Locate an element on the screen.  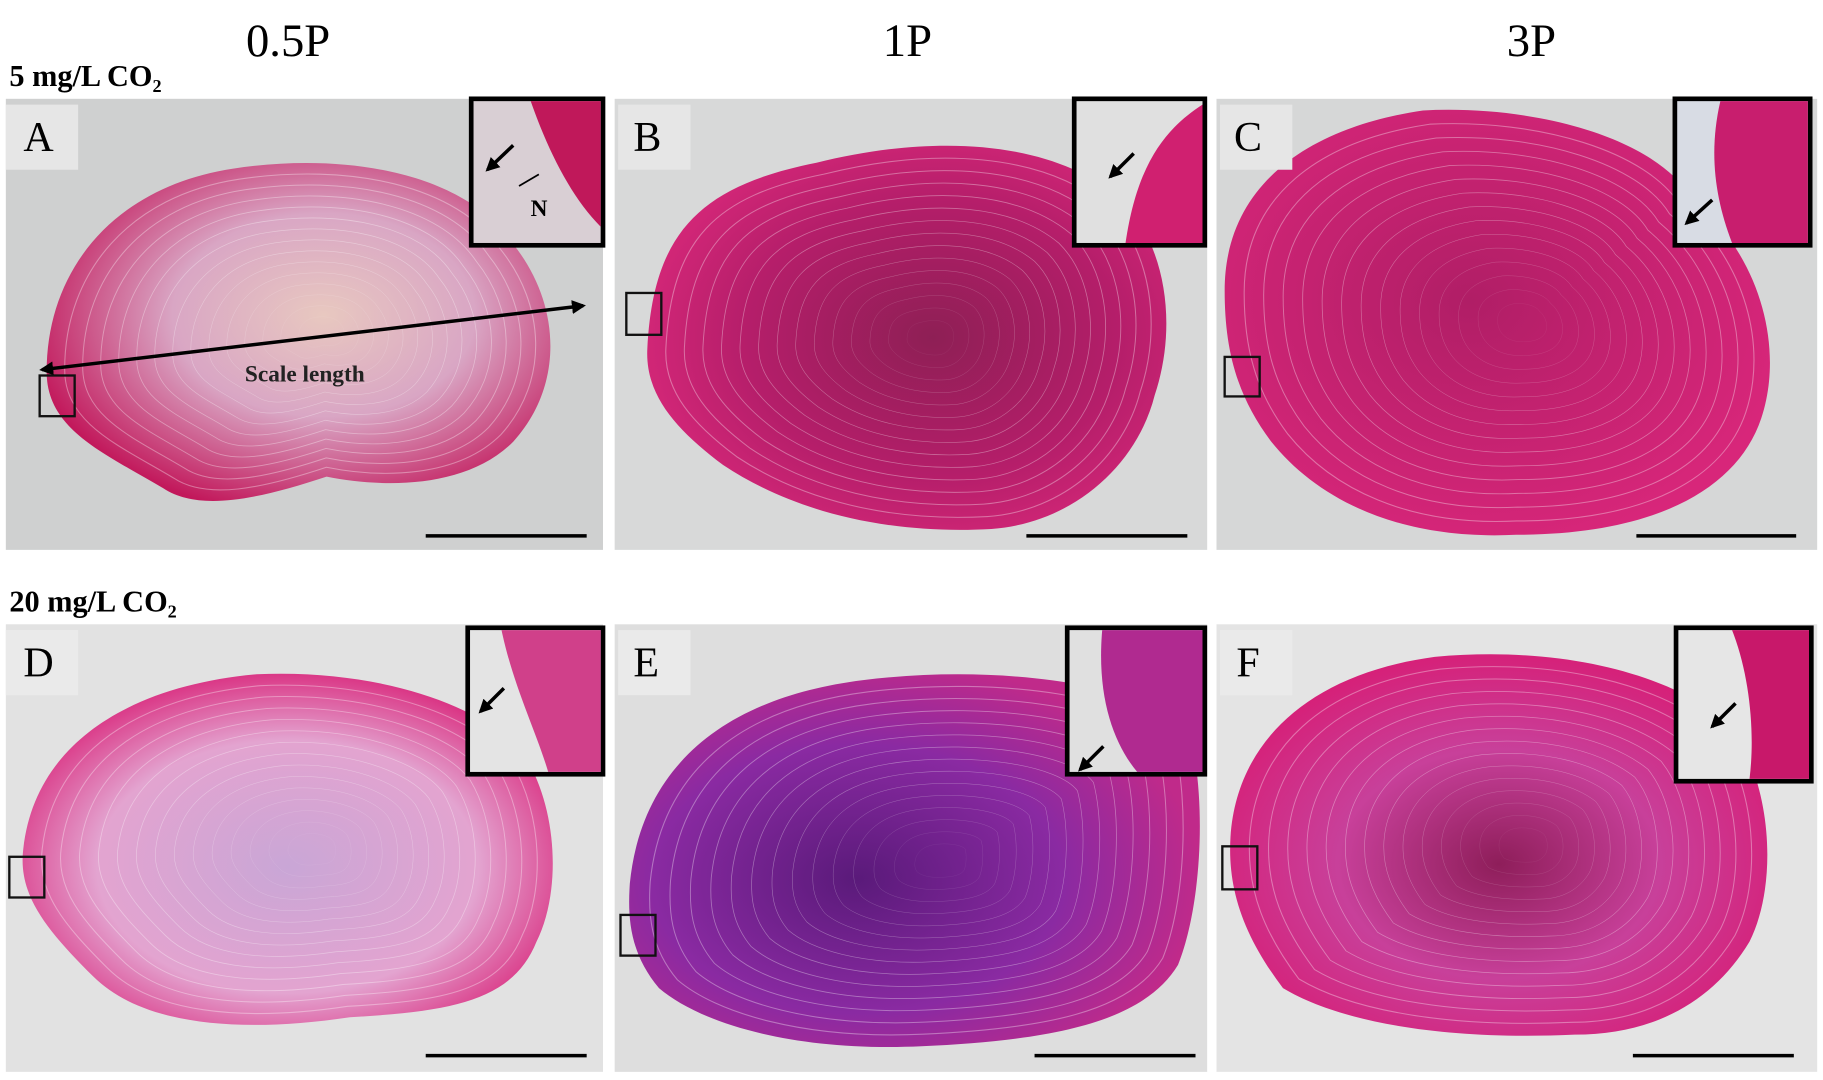
panel-label: F is located at coordinates (1247, 664).